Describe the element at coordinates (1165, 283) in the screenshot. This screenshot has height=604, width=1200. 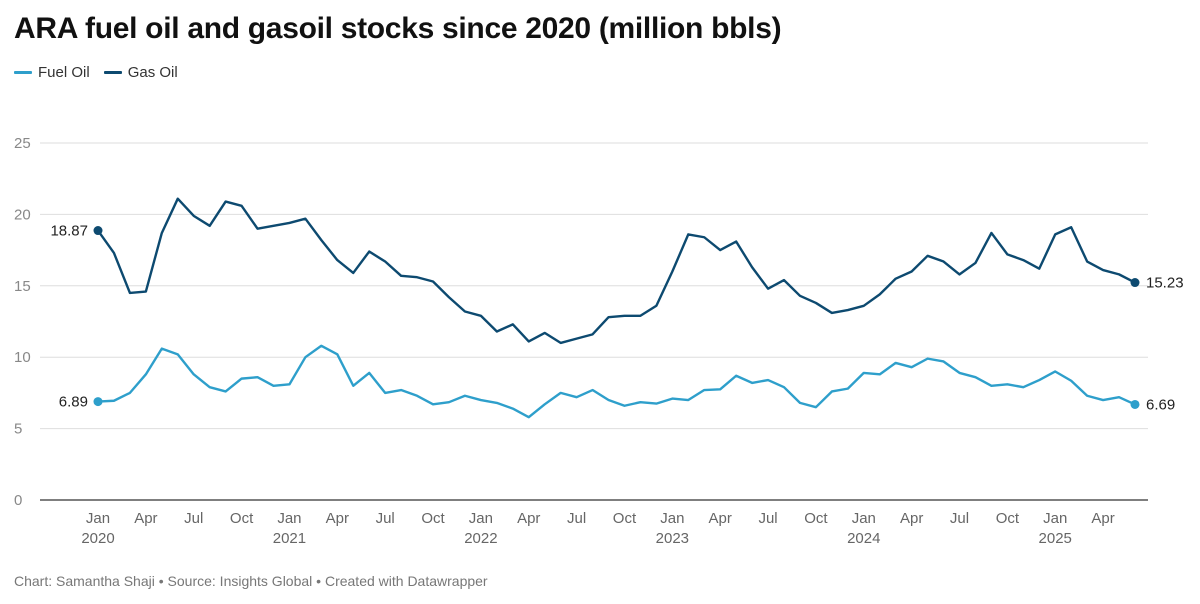
I see `end-value-label-gas-oil: 15.23` at that location.